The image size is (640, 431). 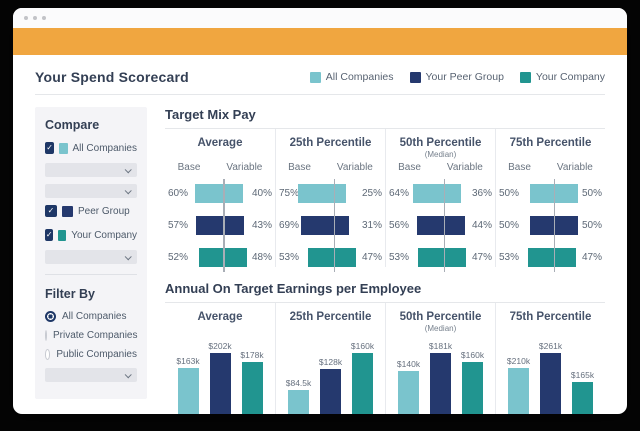 I want to click on bar-value-label: $202k, so click(x=220, y=346).